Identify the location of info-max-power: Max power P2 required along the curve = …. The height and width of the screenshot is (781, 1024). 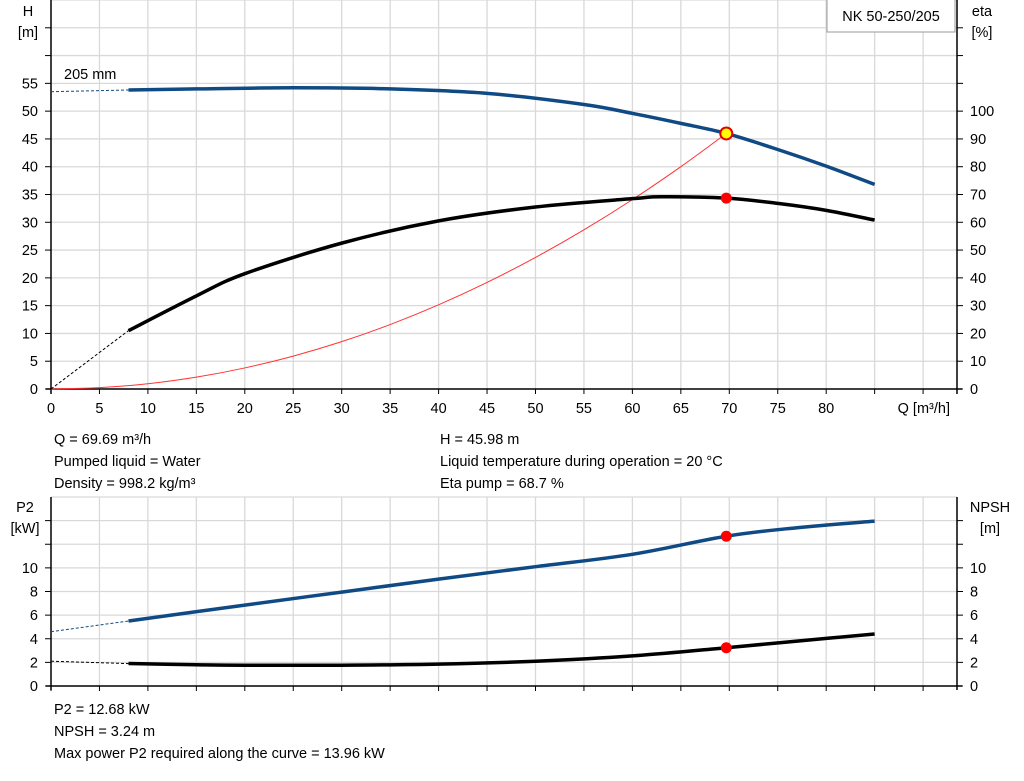
(219, 754).